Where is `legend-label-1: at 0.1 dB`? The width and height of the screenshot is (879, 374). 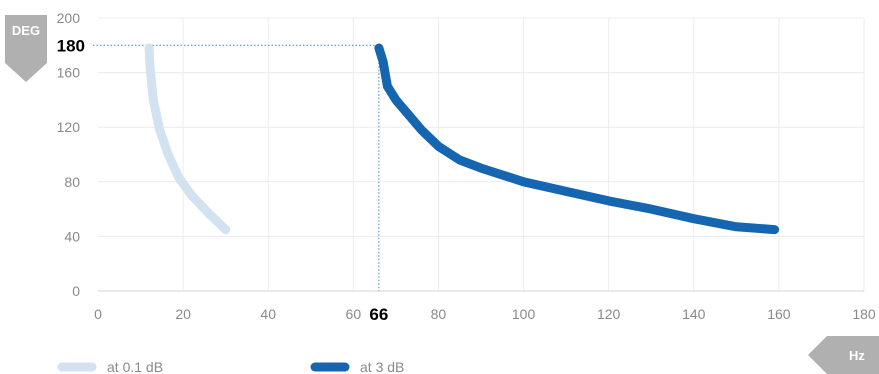
legend-label-1: at 0.1 dB is located at coordinates (135, 366).